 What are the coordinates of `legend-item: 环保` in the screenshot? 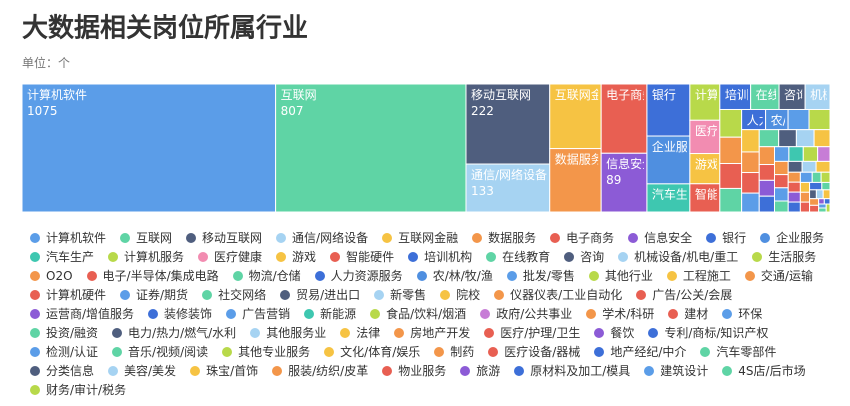 It's located at (742, 313).